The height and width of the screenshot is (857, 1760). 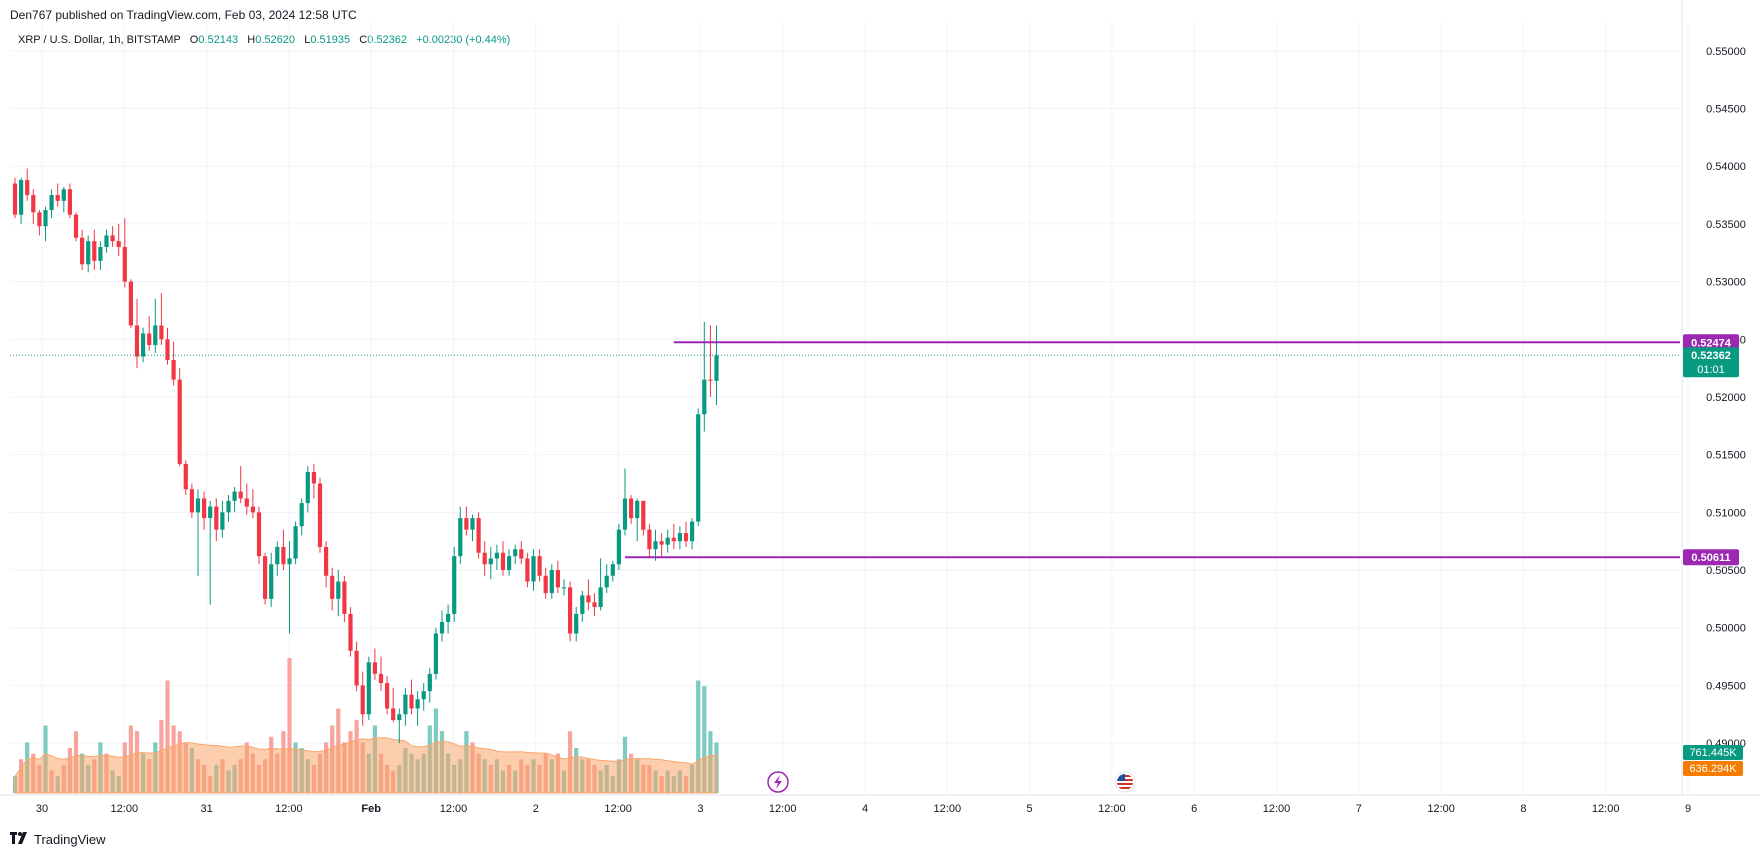 I want to click on symbol-title: XRP / U.S. Dollar, 1h, BITSTAMP, so click(x=99, y=40).